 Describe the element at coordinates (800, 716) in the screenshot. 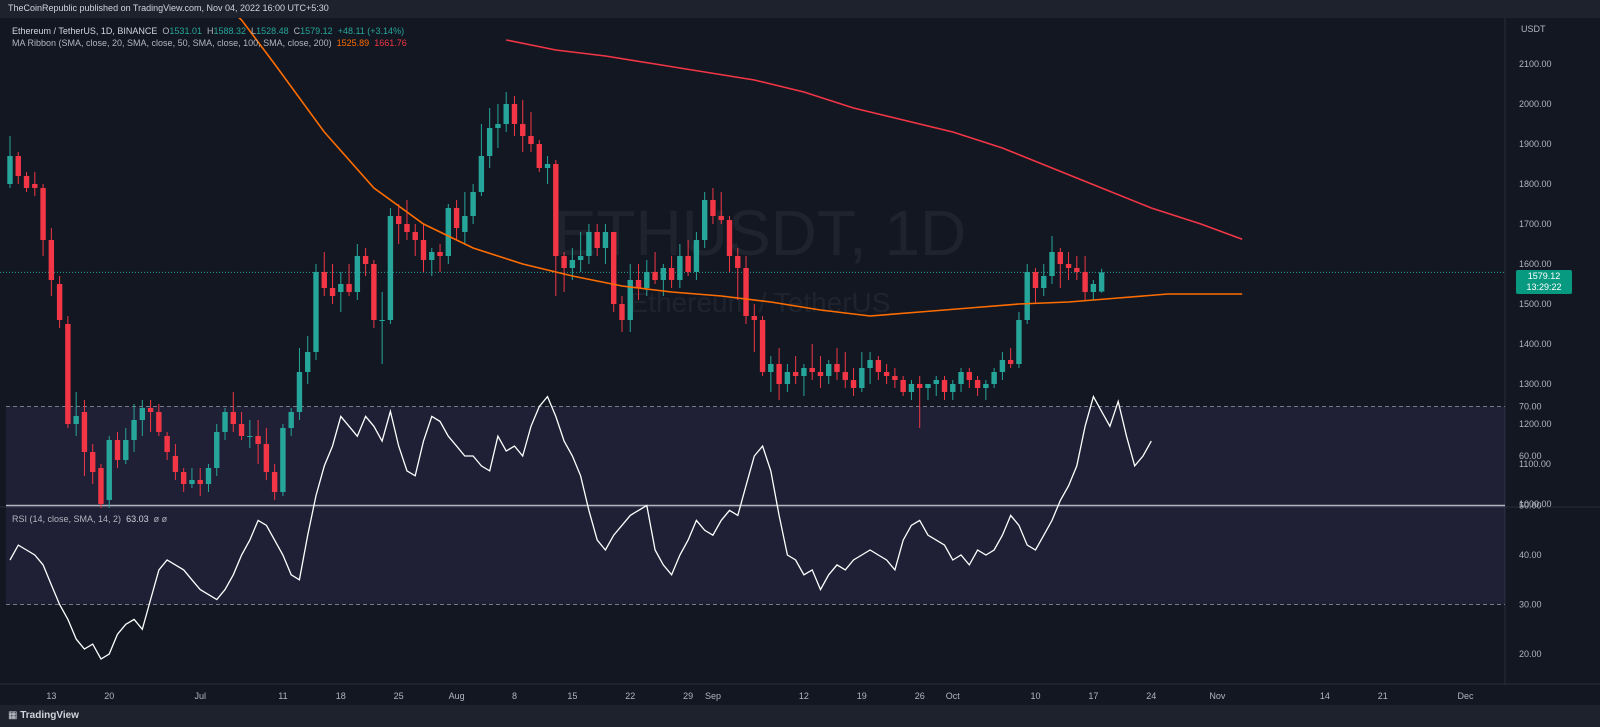

I see `footer-bar: ▦ TradingView` at that location.